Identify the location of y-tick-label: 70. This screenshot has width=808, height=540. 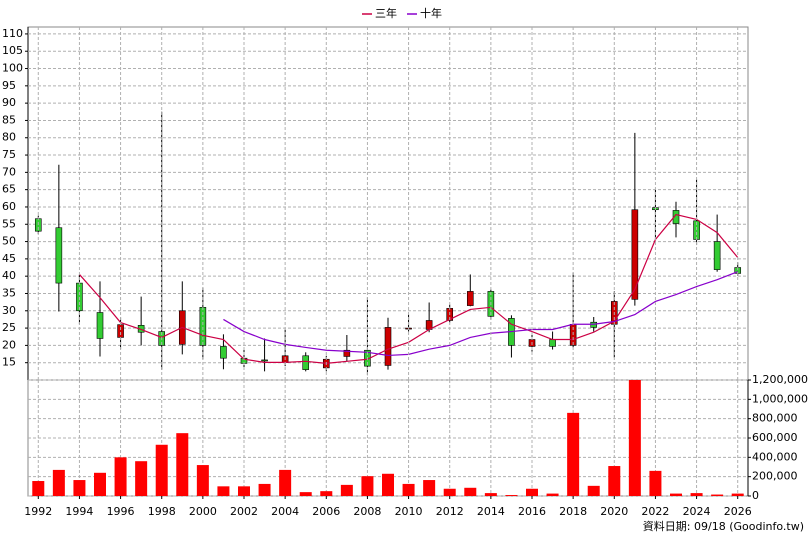
(9, 171).